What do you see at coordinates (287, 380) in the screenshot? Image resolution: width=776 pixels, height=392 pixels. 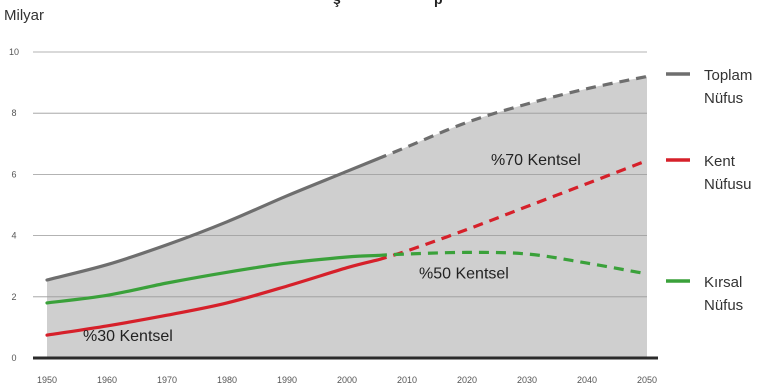 I see `x-tick-label: 1990` at bounding box center [287, 380].